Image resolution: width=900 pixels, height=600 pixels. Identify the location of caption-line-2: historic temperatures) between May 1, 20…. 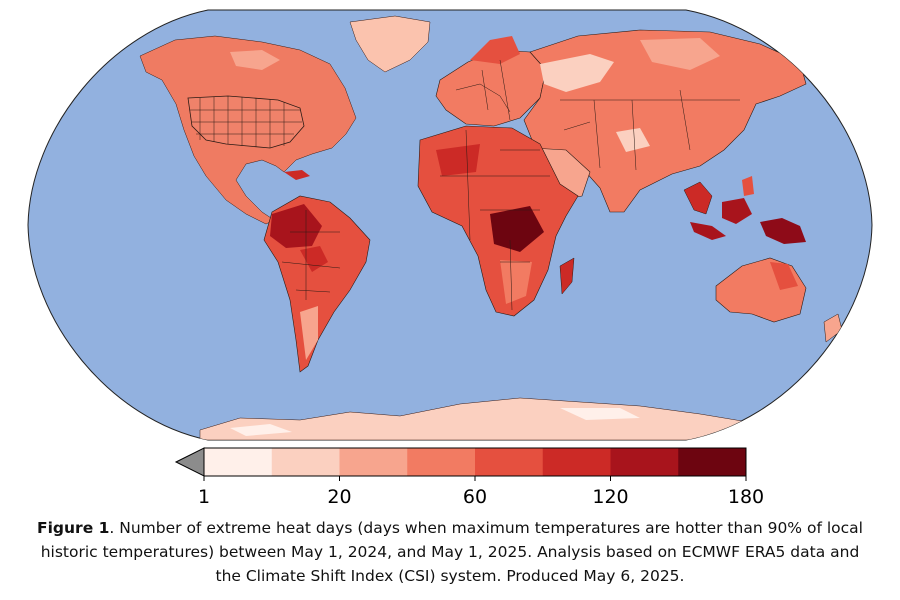
(450, 552).